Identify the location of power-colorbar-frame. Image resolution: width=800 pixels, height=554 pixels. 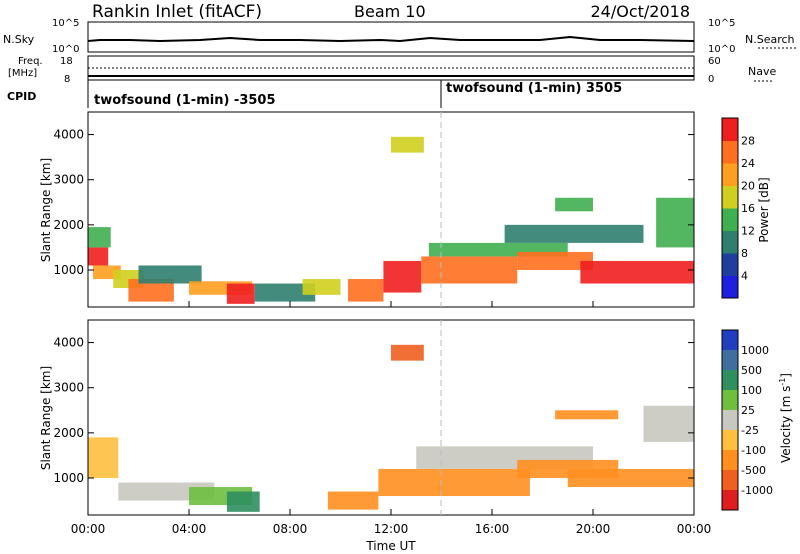
(730, 208).